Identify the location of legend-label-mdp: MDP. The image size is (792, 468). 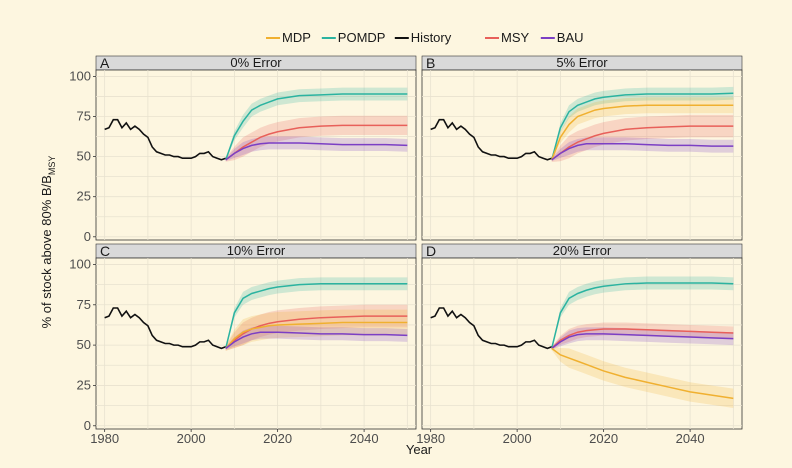
(296, 37).